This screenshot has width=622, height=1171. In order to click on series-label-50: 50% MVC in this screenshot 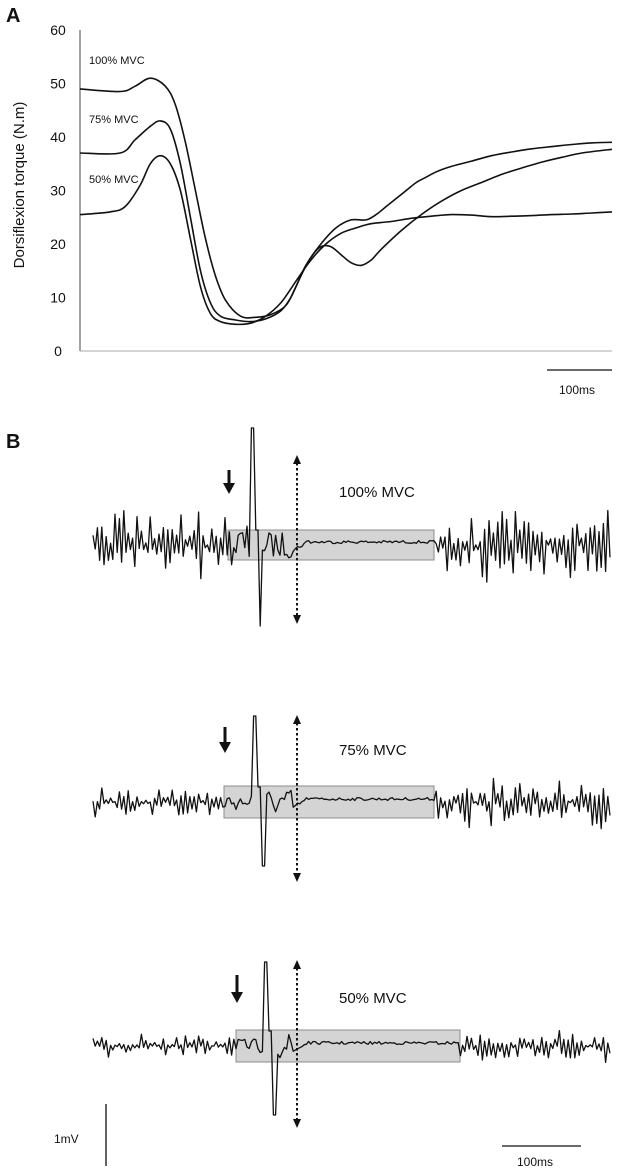, I will do `click(114, 180)`.